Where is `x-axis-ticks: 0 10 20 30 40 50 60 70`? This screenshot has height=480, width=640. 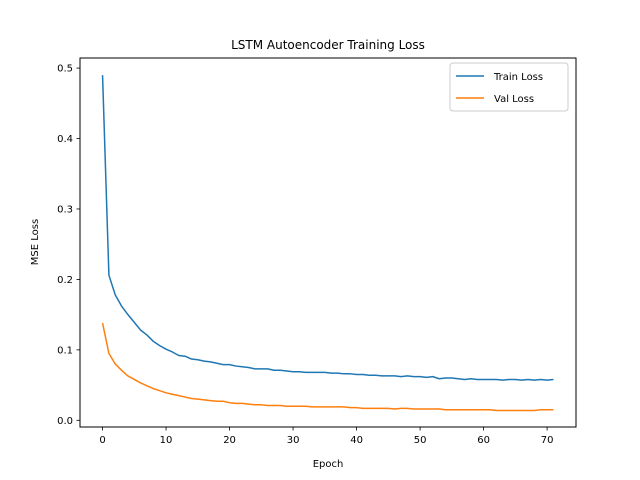 x-axis-ticks: 0 10 20 30 40 50 60 70 is located at coordinates (326, 436).